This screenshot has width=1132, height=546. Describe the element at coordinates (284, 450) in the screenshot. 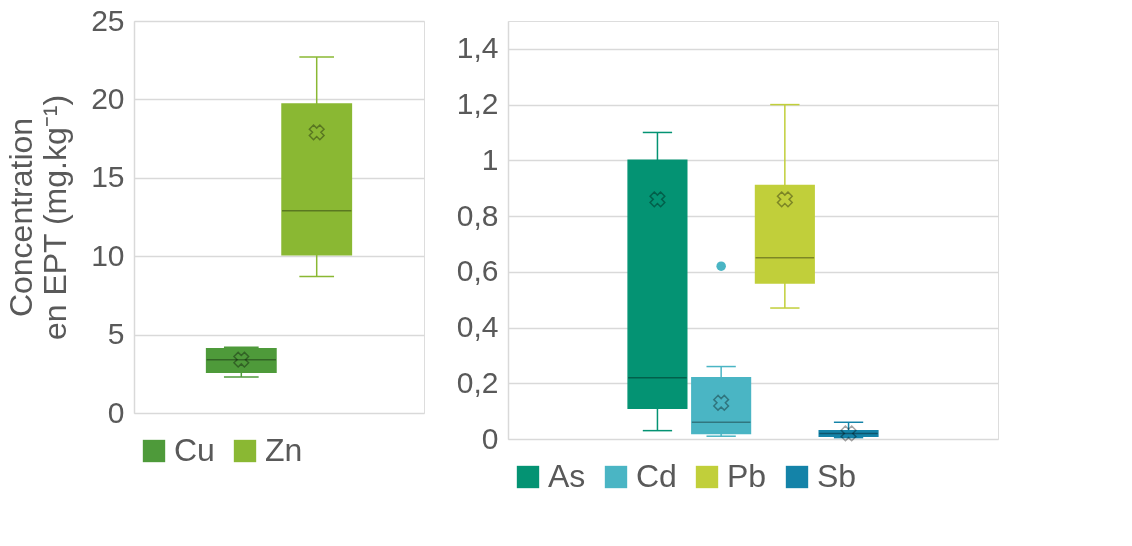

I see `legend-label: Zn` at that location.